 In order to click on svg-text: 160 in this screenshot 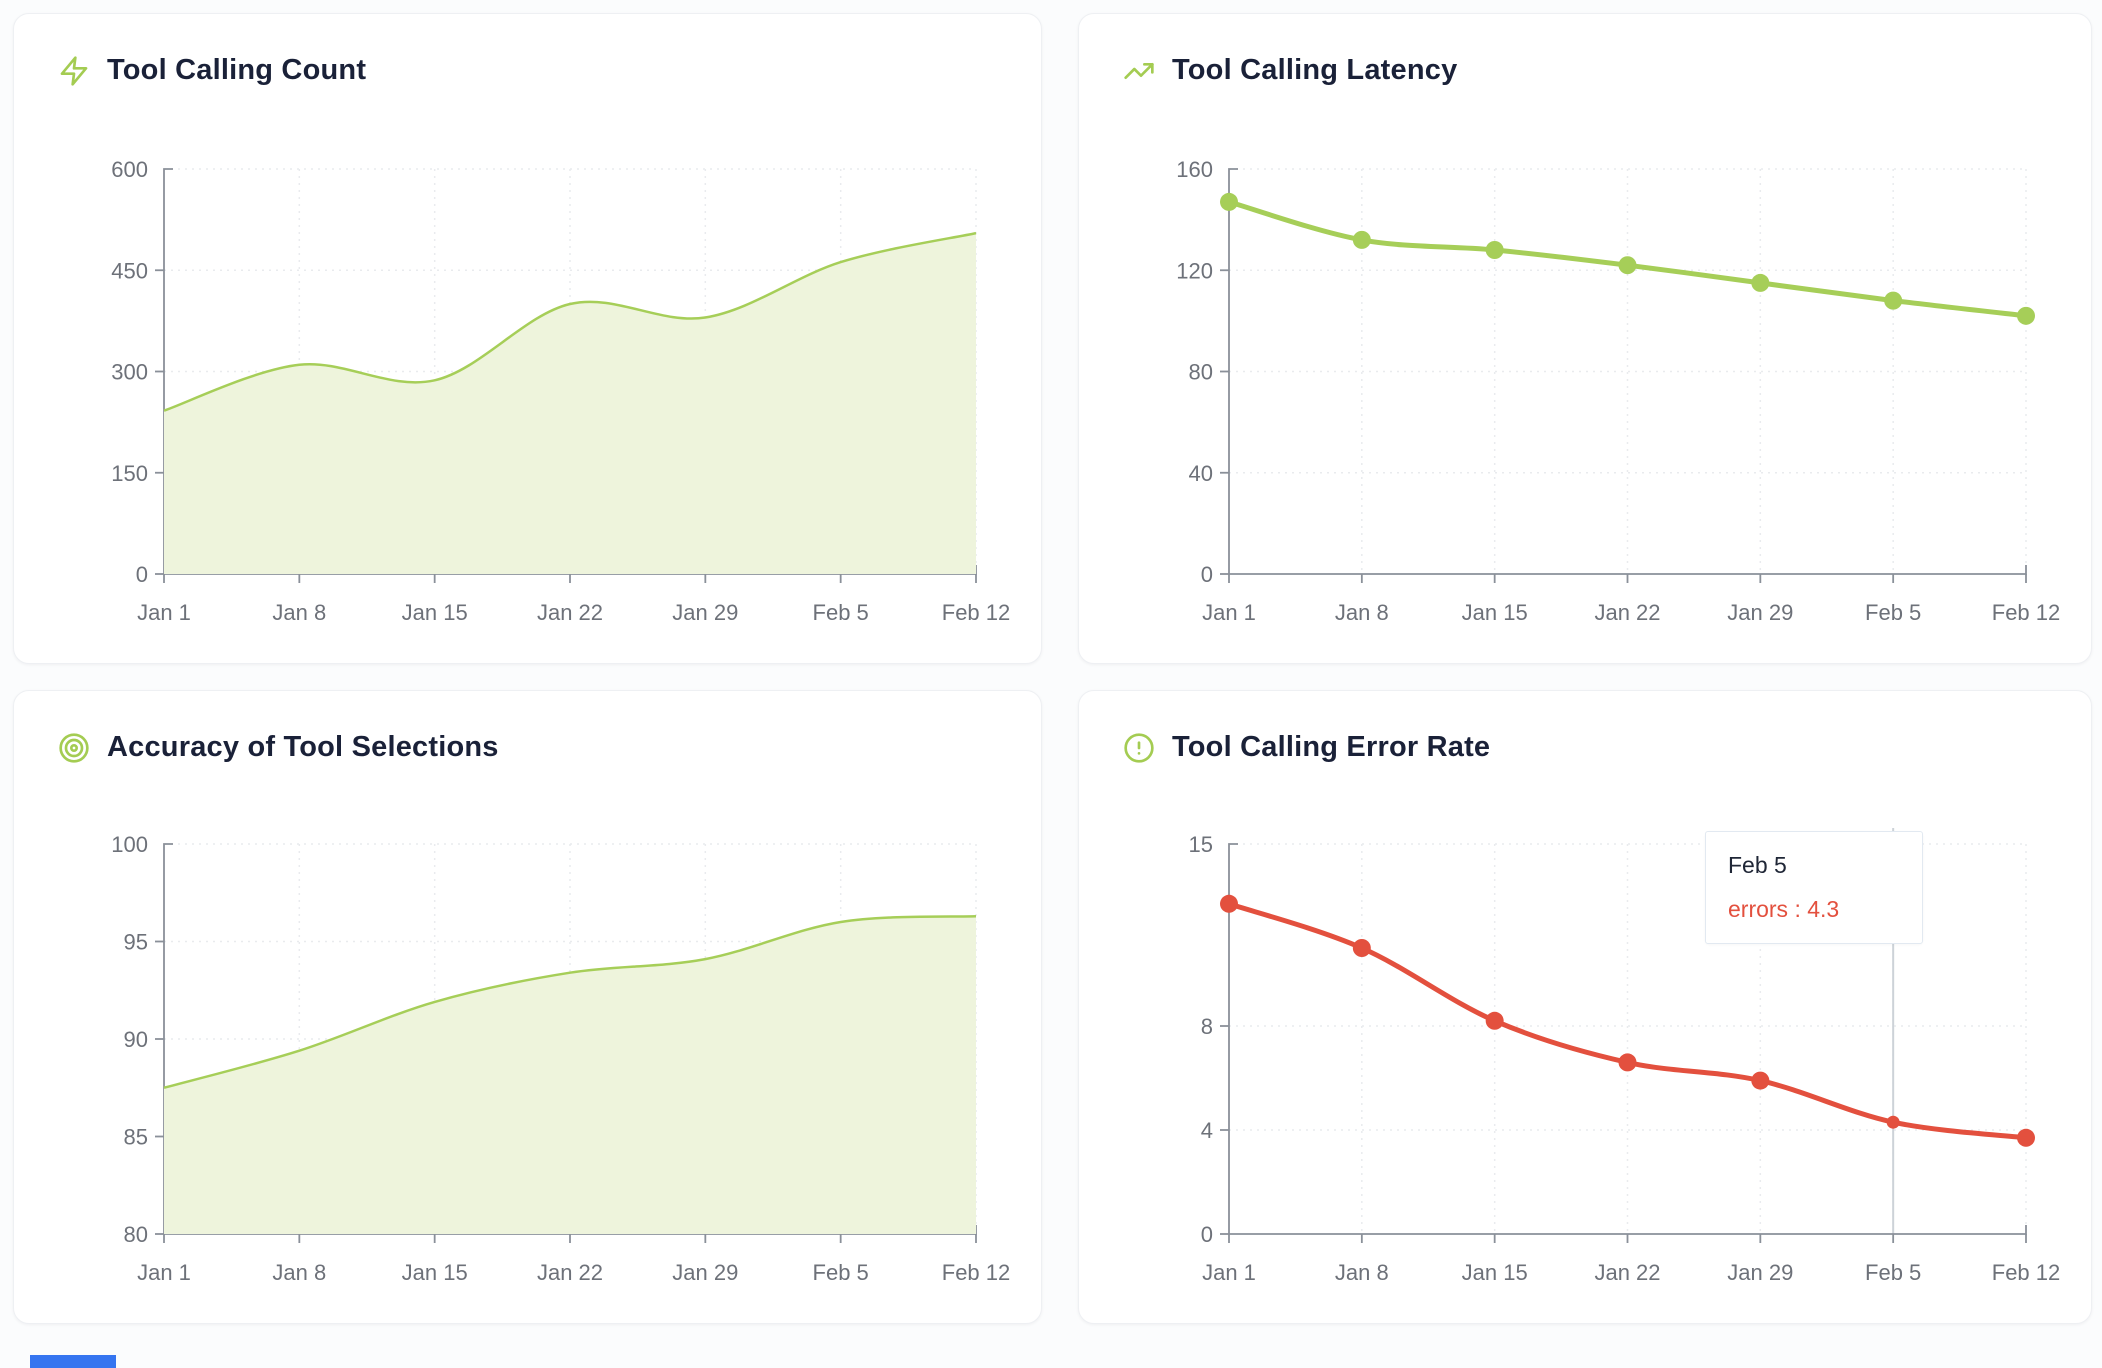, I will do `click(1194, 169)`.